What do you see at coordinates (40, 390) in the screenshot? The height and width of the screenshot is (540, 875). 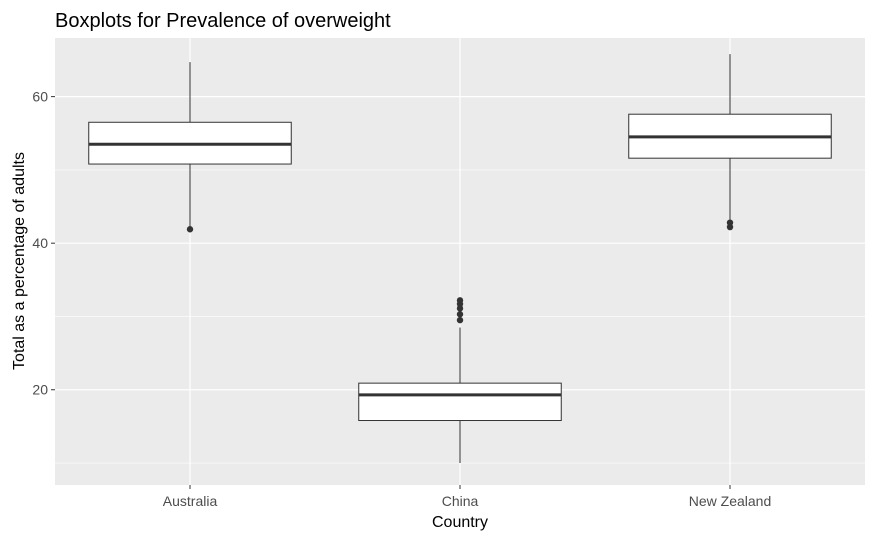 I see `y-tick-label: 20` at bounding box center [40, 390].